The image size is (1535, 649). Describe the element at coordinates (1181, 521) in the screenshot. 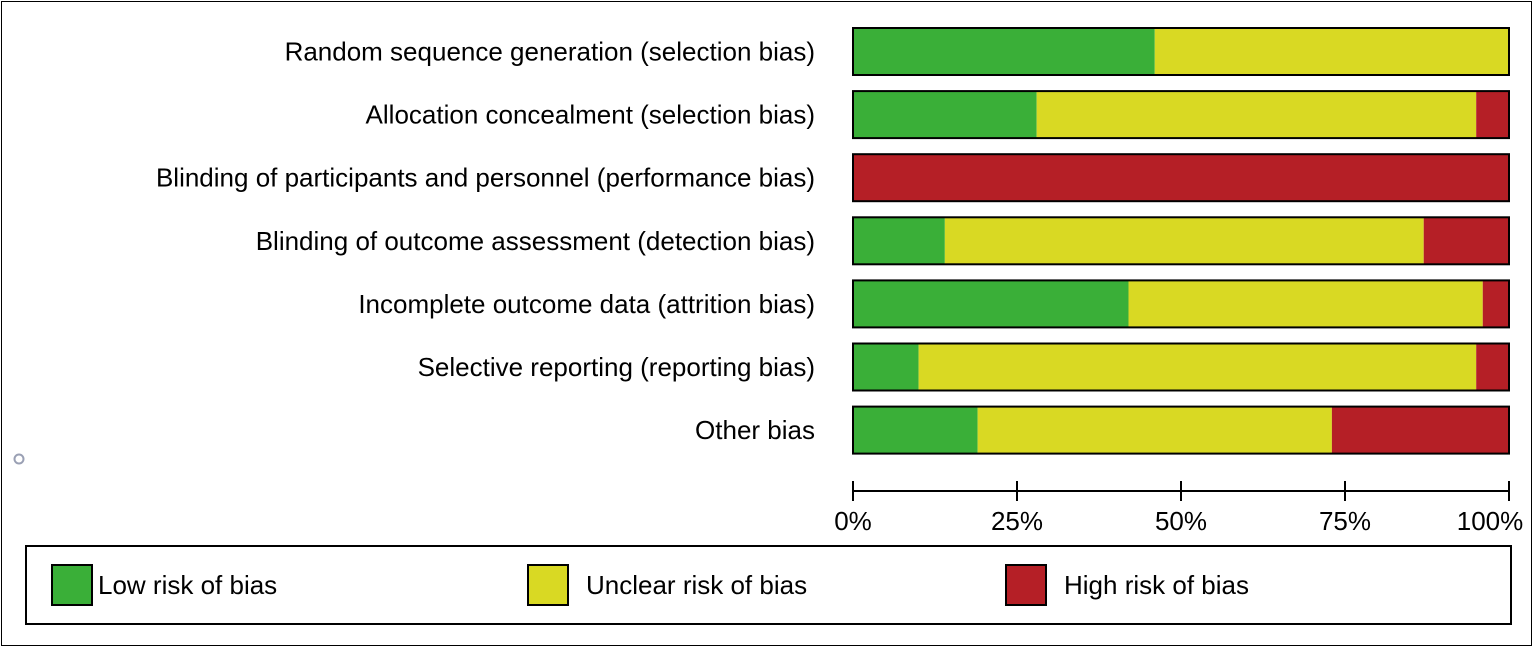

I see `x-tick-label: 50%` at that location.